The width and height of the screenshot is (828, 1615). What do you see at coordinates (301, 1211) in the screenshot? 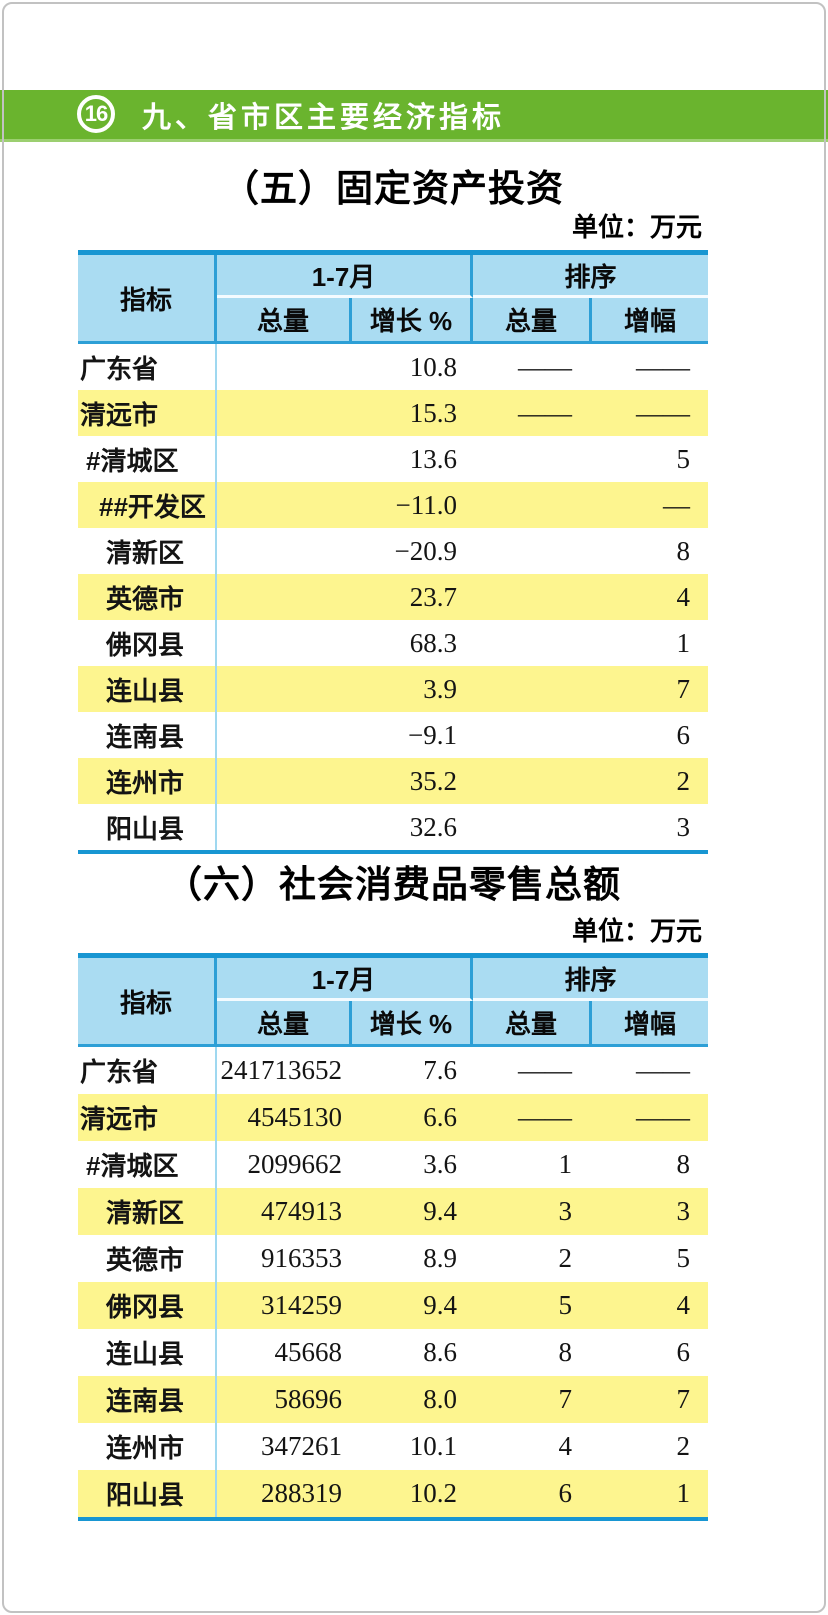
I see `cell-value: 474913` at bounding box center [301, 1211].